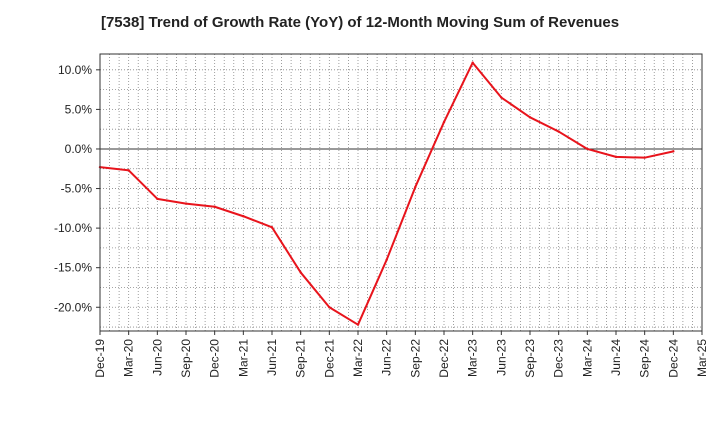 The image size is (720, 440). Describe the element at coordinates (73, 307) in the screenshot. I see `y-tick-label: -20.0%` at that location.